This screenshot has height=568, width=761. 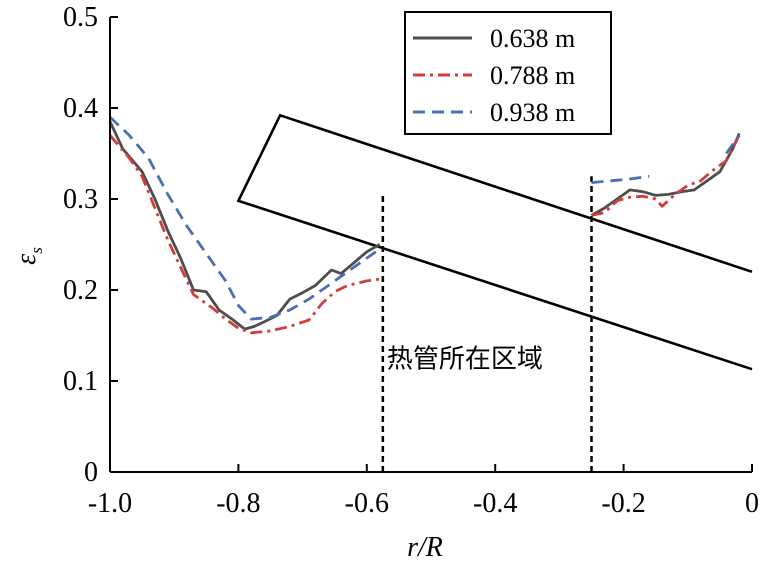 I want to click on y-axis-title-sub: s, so click(x=36, y=250).